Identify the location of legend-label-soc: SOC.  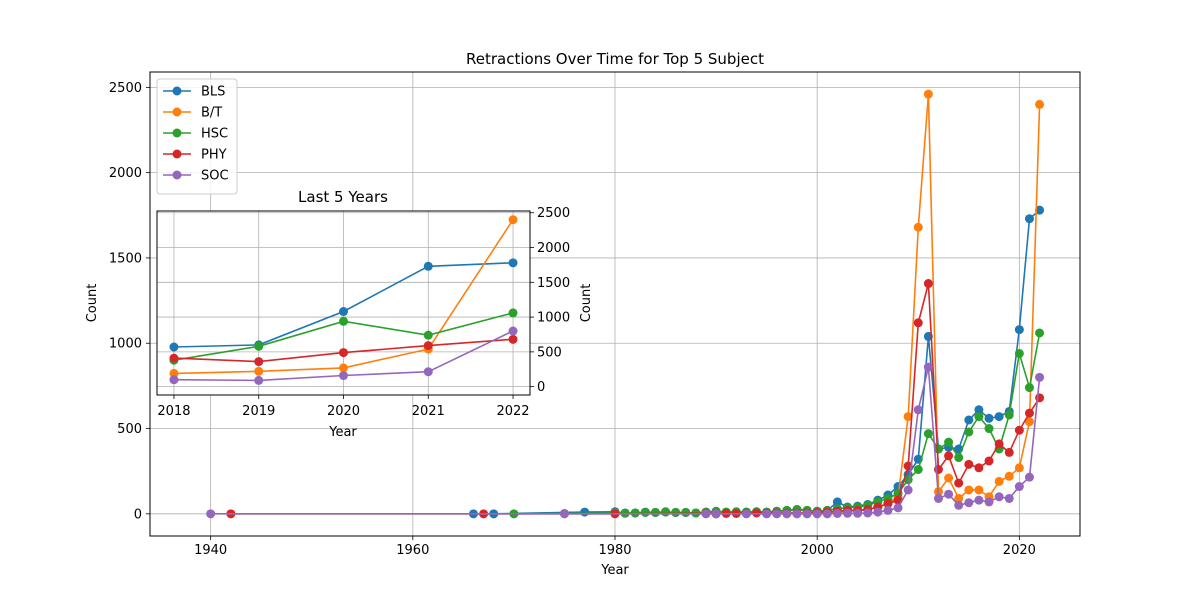
(215, 176).